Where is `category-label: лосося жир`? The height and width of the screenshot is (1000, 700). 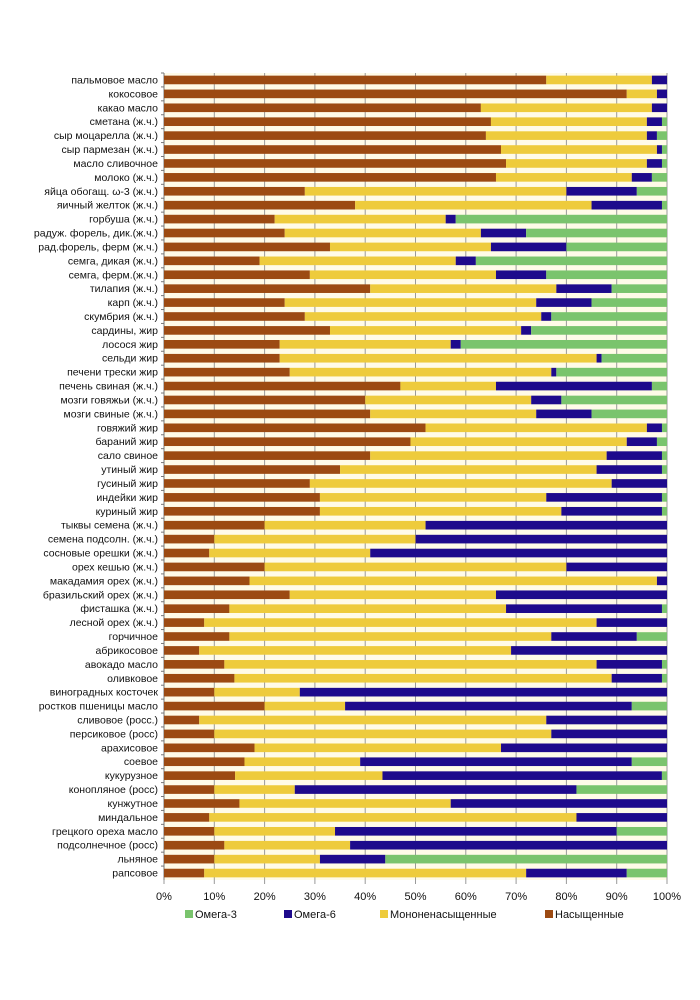
category-label: лосося жир is located at coordinates (130, 345).